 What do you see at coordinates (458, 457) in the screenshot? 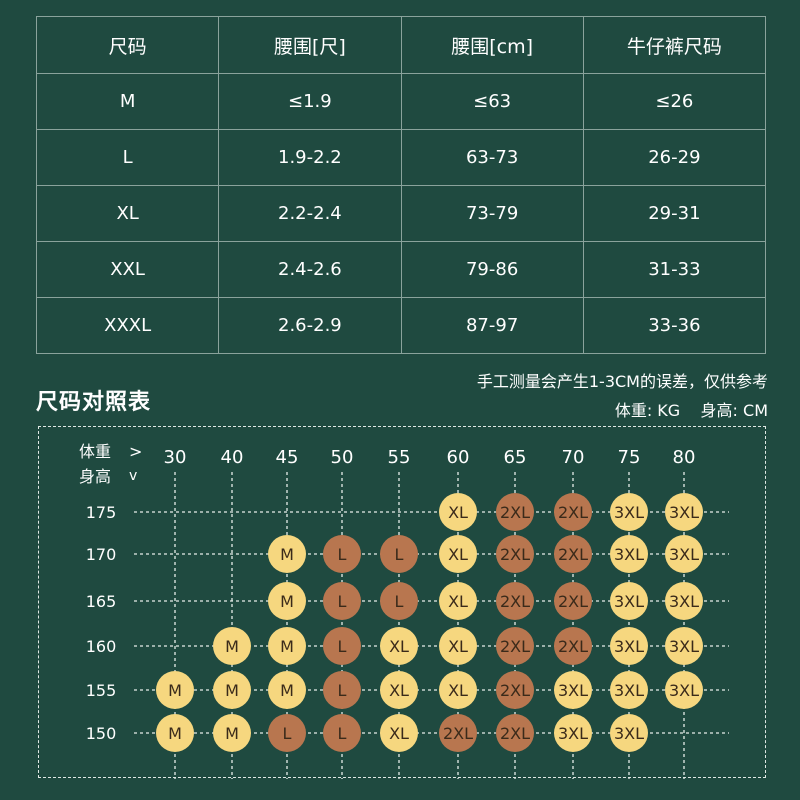
I see `weight-tick-label: 60` at bounding box center [458, 457].